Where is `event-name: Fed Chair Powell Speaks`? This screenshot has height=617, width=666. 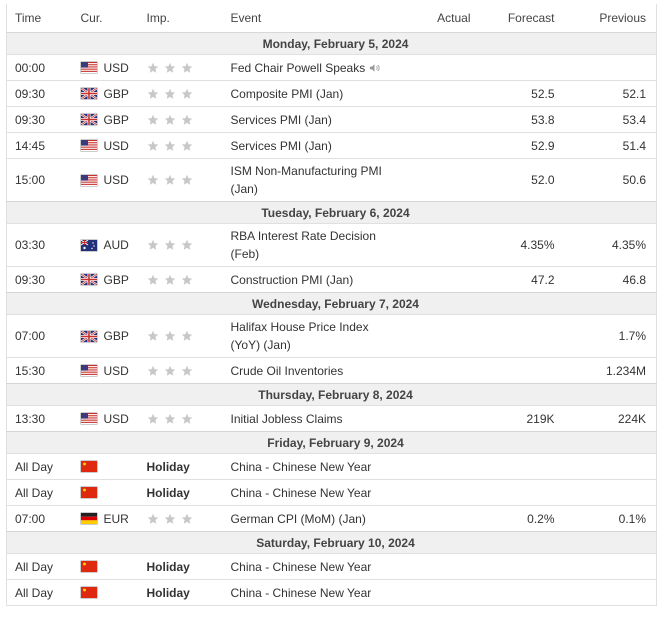
event-name: Fed Chair Powell Speaks is located at coordinates (320, 67).